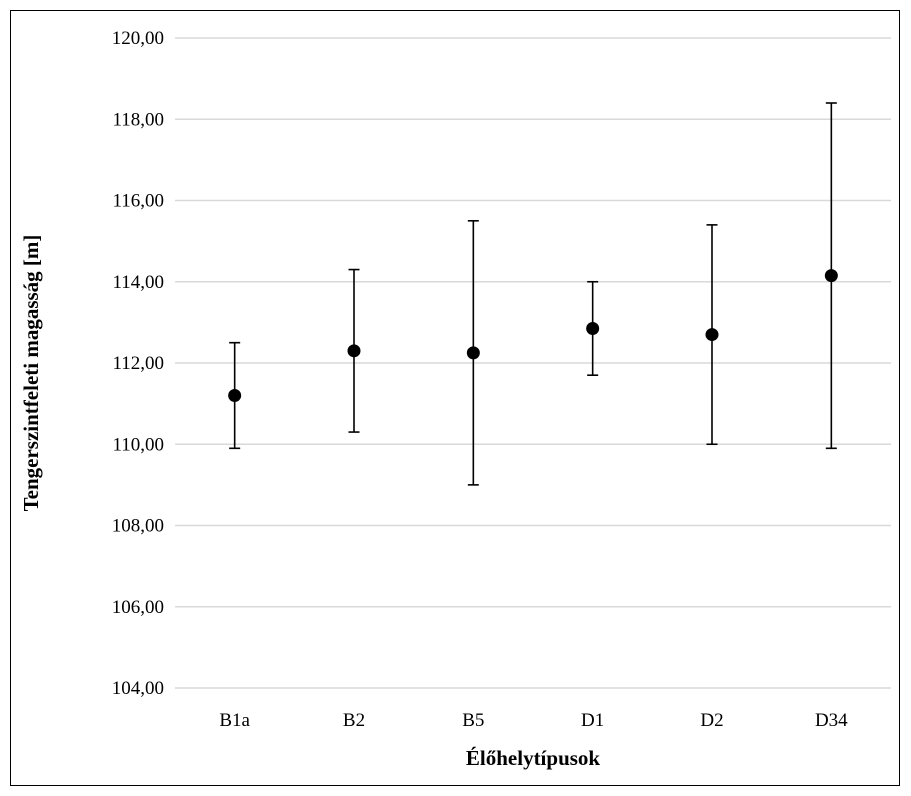 This screenshot has width=911, height=796. Describe the element at coordinates (138, 526) in the screenshot. I see `y-tick-label: 108,00` at that location.